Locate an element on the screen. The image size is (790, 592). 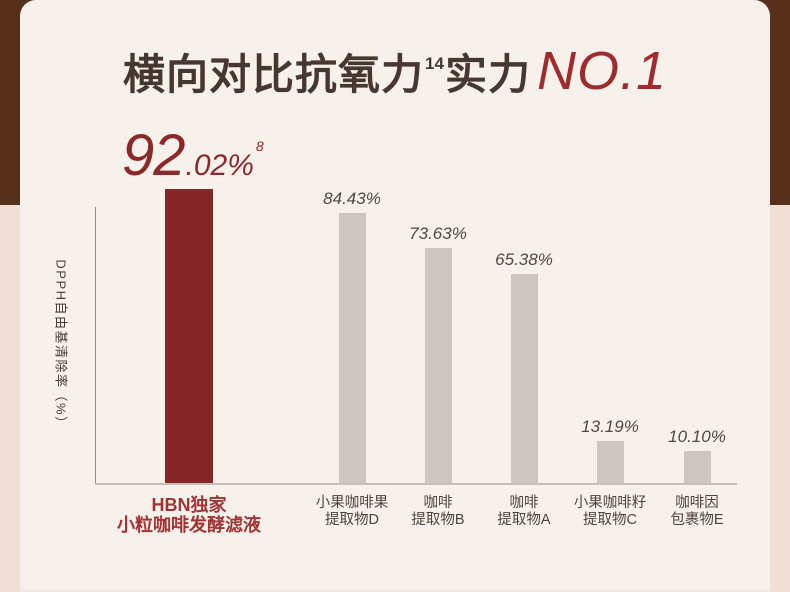
bar-value-label-5: 13.19% is located at coordinates (610, 426).